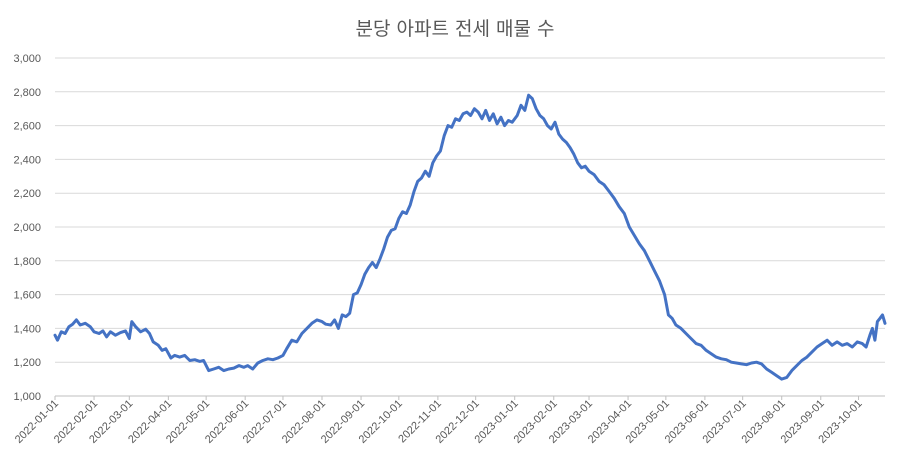 The height and width of the screenshot is (462, 910). I want to click on y-tick-label: 2,800, so click(27, 93).